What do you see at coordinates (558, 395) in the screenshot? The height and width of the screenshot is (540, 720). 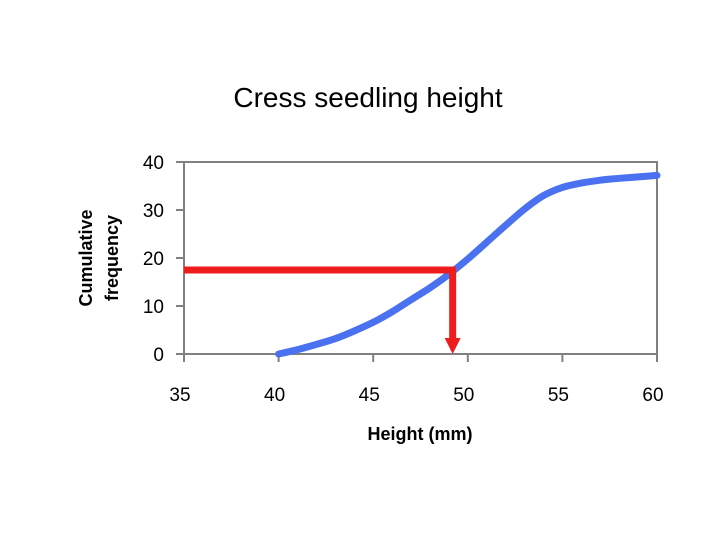 I see `x-tick-label: 55` at bounding box center [558, 395].